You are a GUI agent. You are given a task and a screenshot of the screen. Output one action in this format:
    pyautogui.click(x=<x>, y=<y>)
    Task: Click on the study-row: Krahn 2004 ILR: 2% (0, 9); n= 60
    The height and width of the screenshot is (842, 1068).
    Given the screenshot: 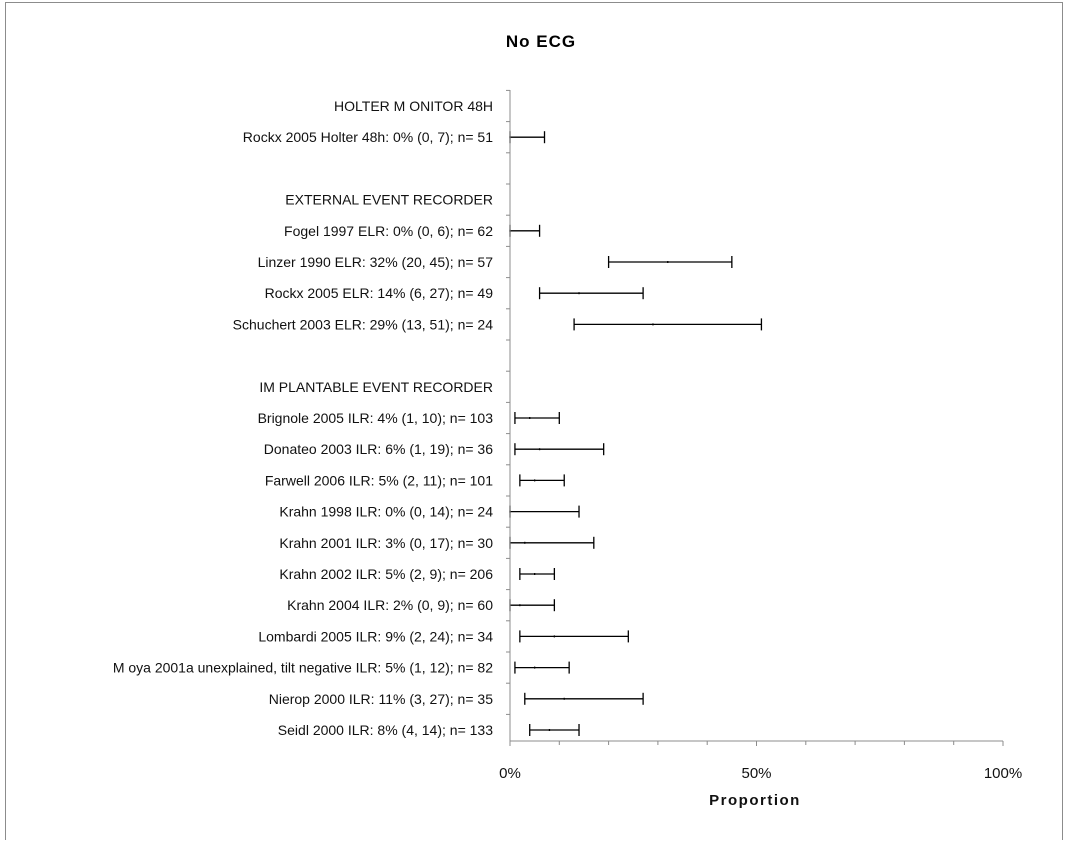 What is the action you would take?
    pyautogui.click(x=421, y=605)
    